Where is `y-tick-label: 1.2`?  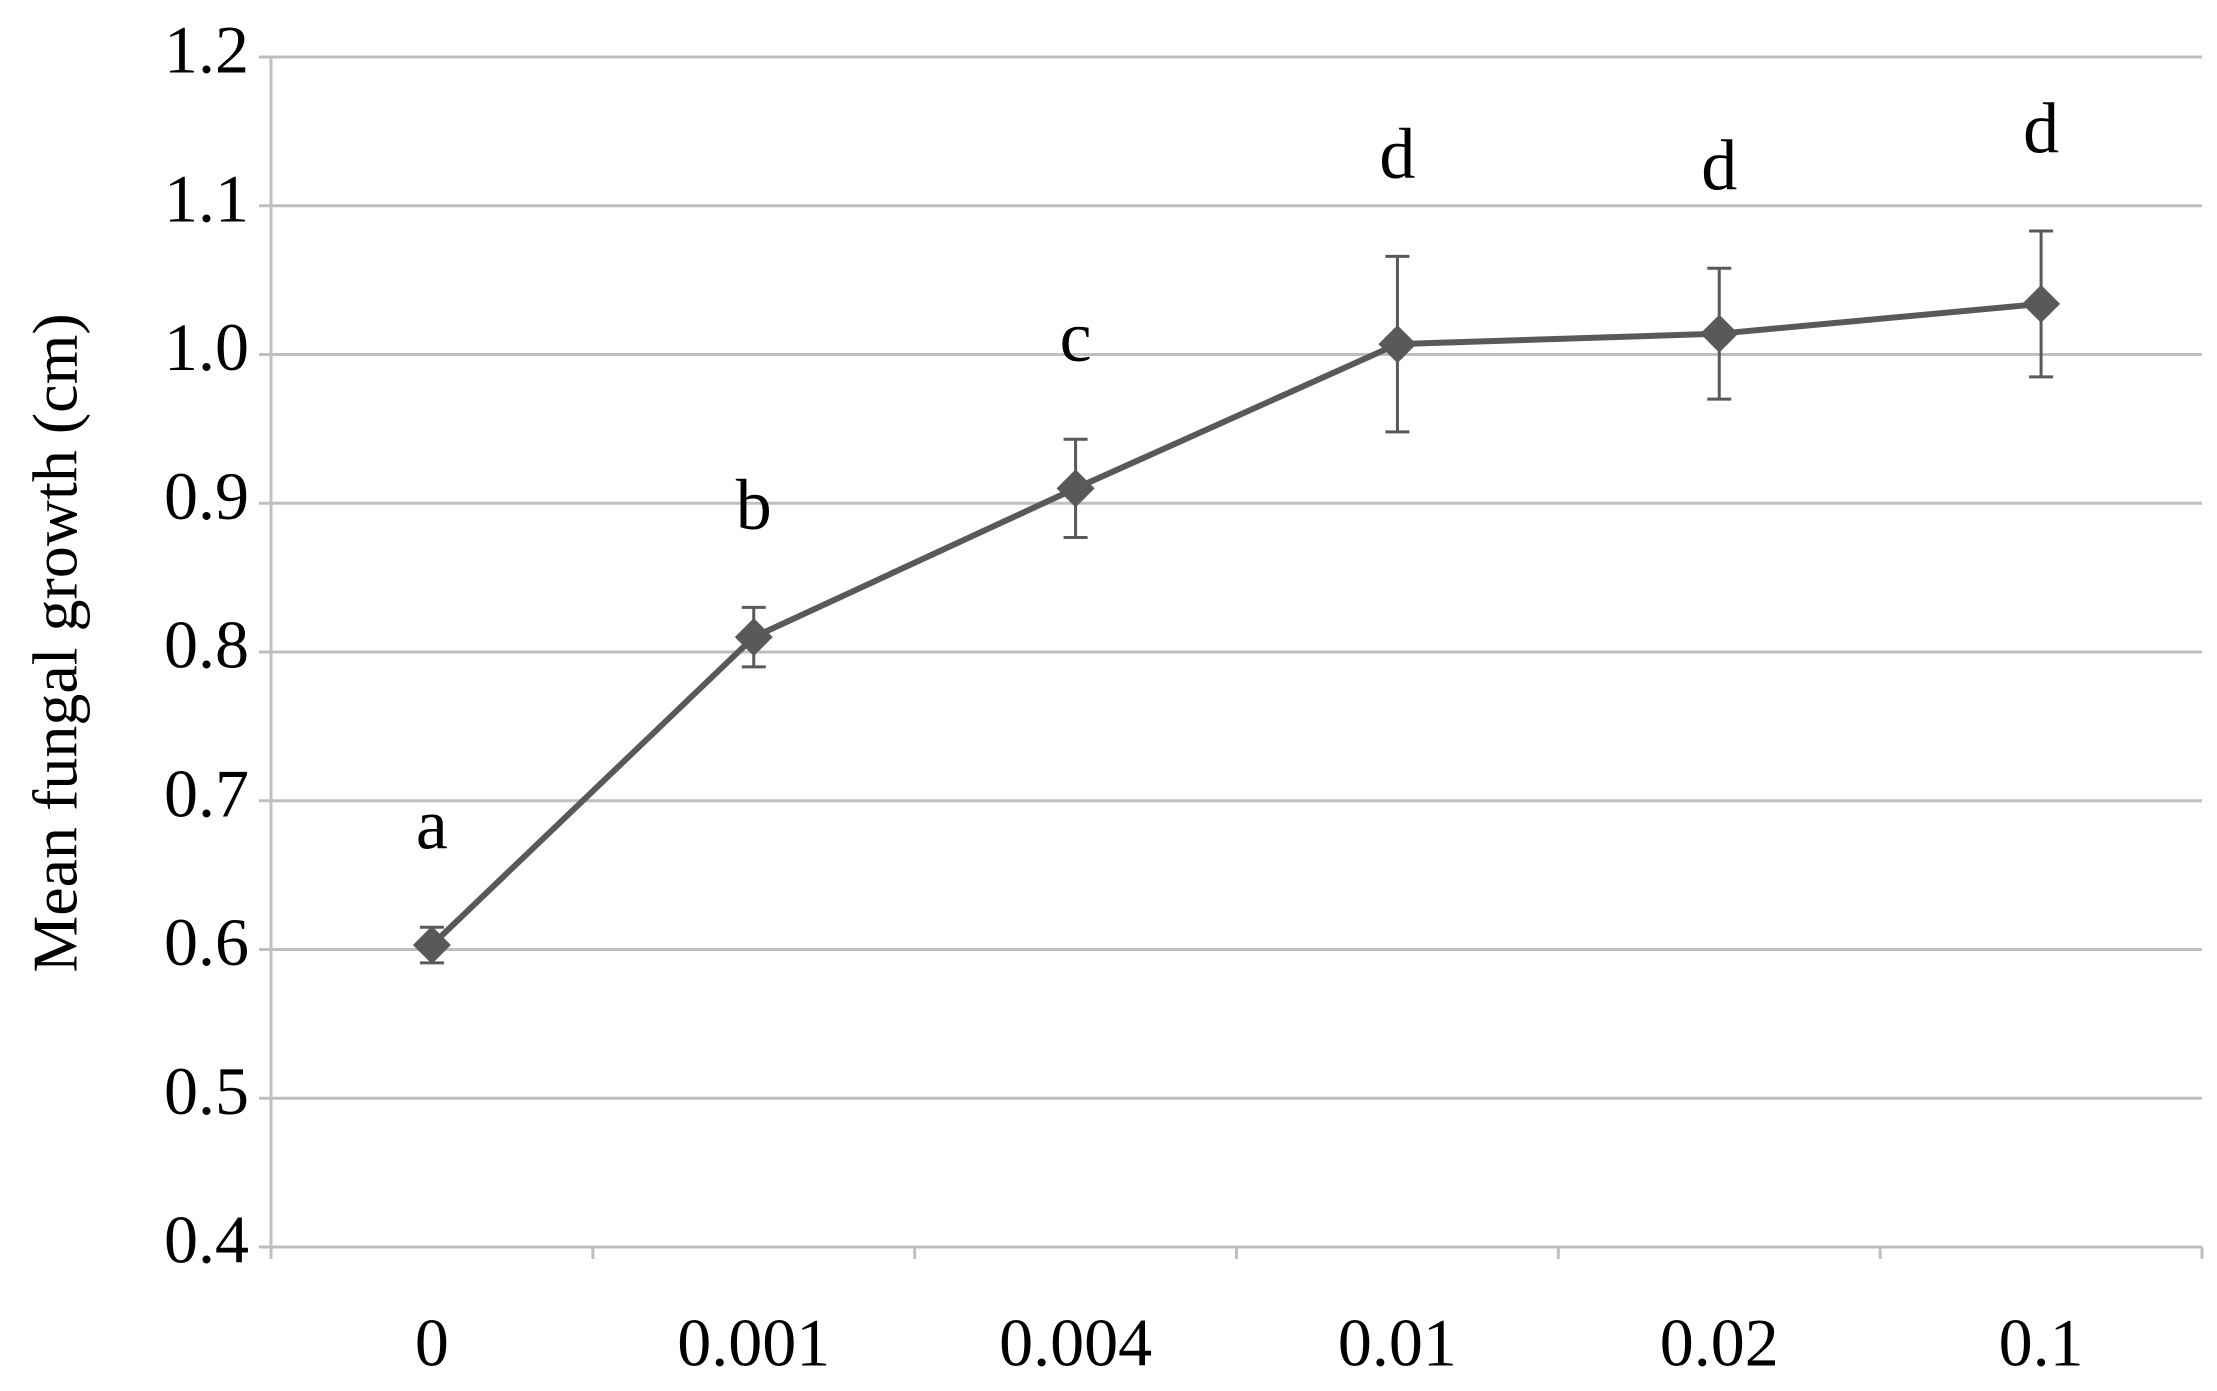 y-tick-label: 1.2 is located at coordinates (206, 50).